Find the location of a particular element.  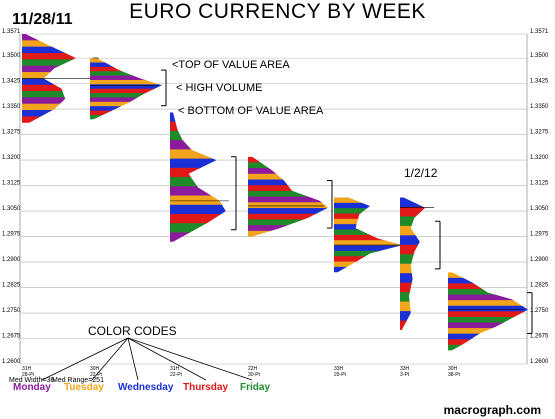

y-tick-label-right: 1.3275 is located at coordinates (539, 133).